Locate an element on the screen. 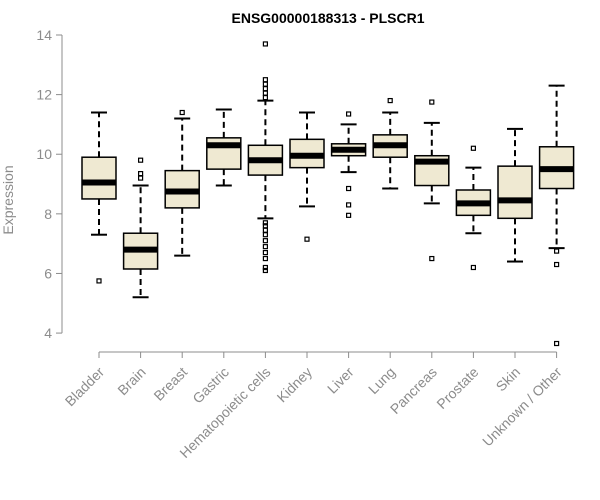 The width and height of the screenshot is (600, 500). box-unknown-other is located at coordinates (556, 215).